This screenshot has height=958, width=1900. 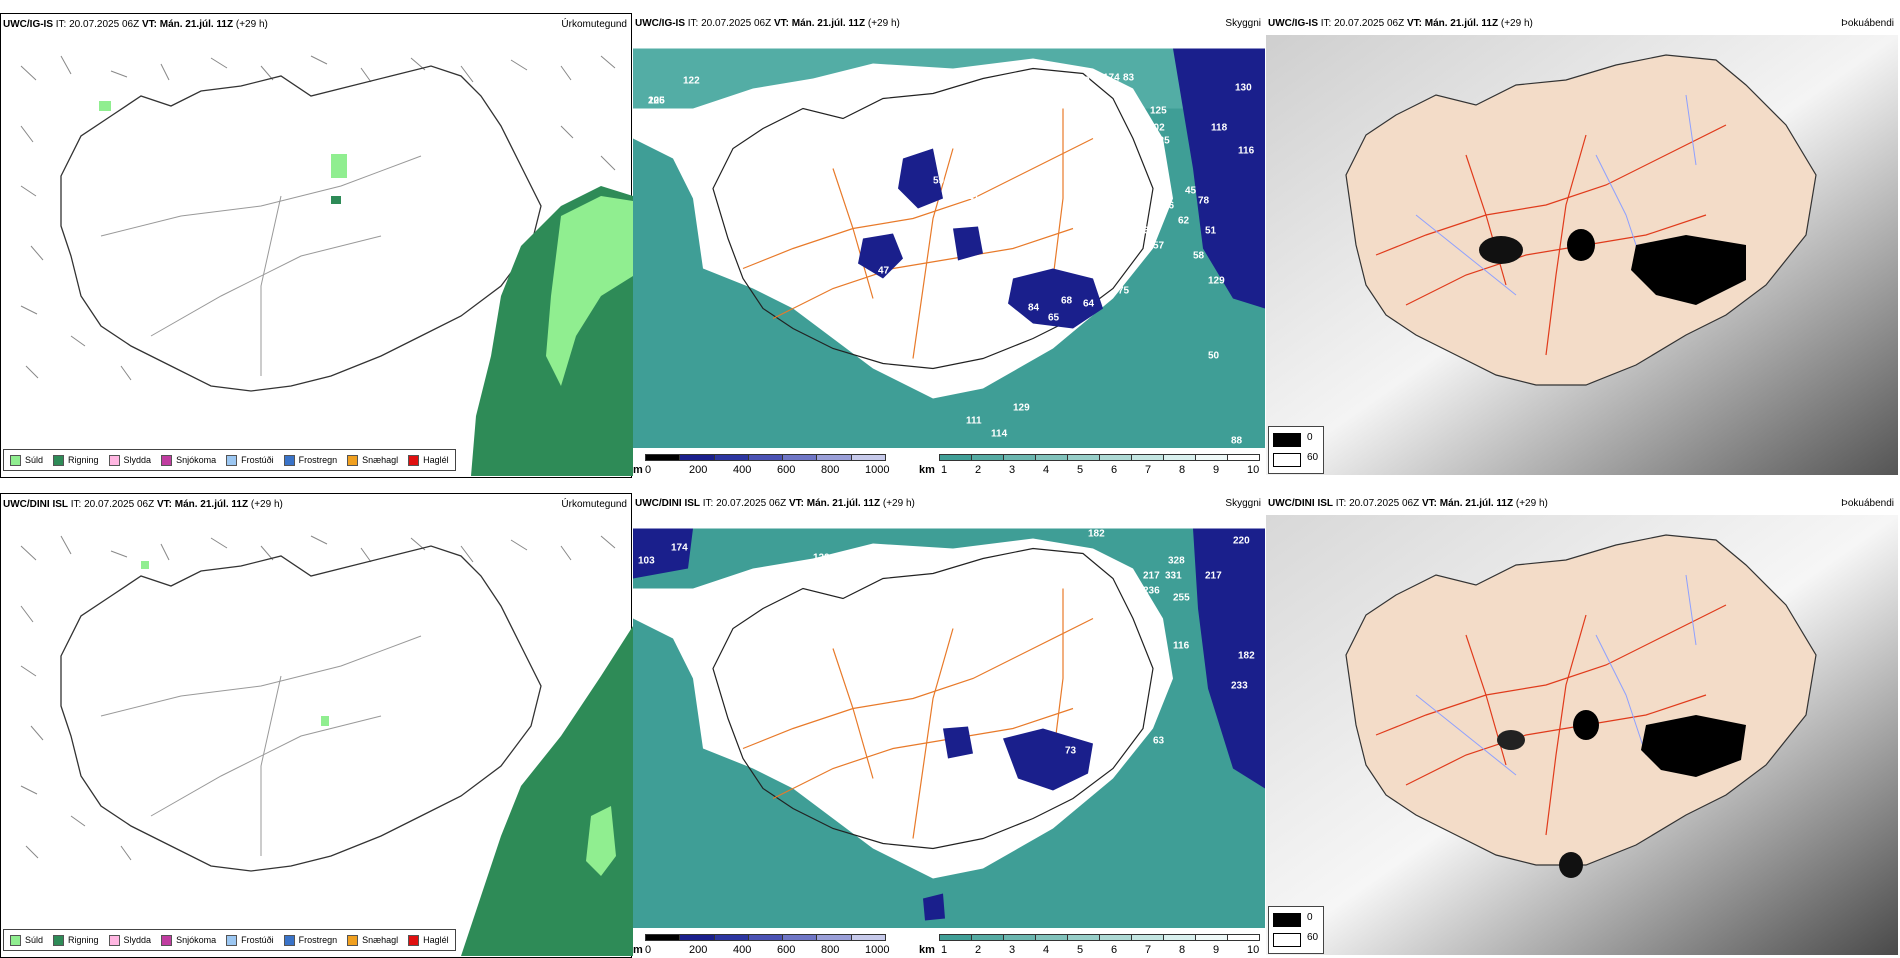 I want to click on legend-swatch-high, so click(x=1287, y=940).